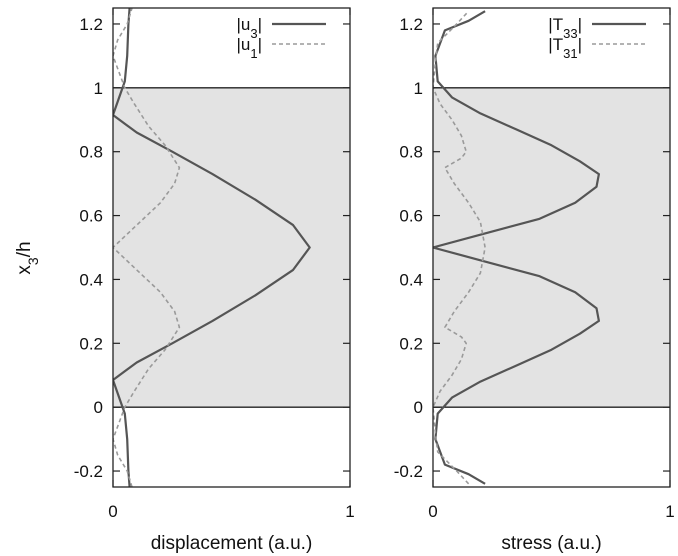 The width and height of the screenshot is (678, 556). I want to click on x-axis-title: displacement (a.u.), so click(232, 543).